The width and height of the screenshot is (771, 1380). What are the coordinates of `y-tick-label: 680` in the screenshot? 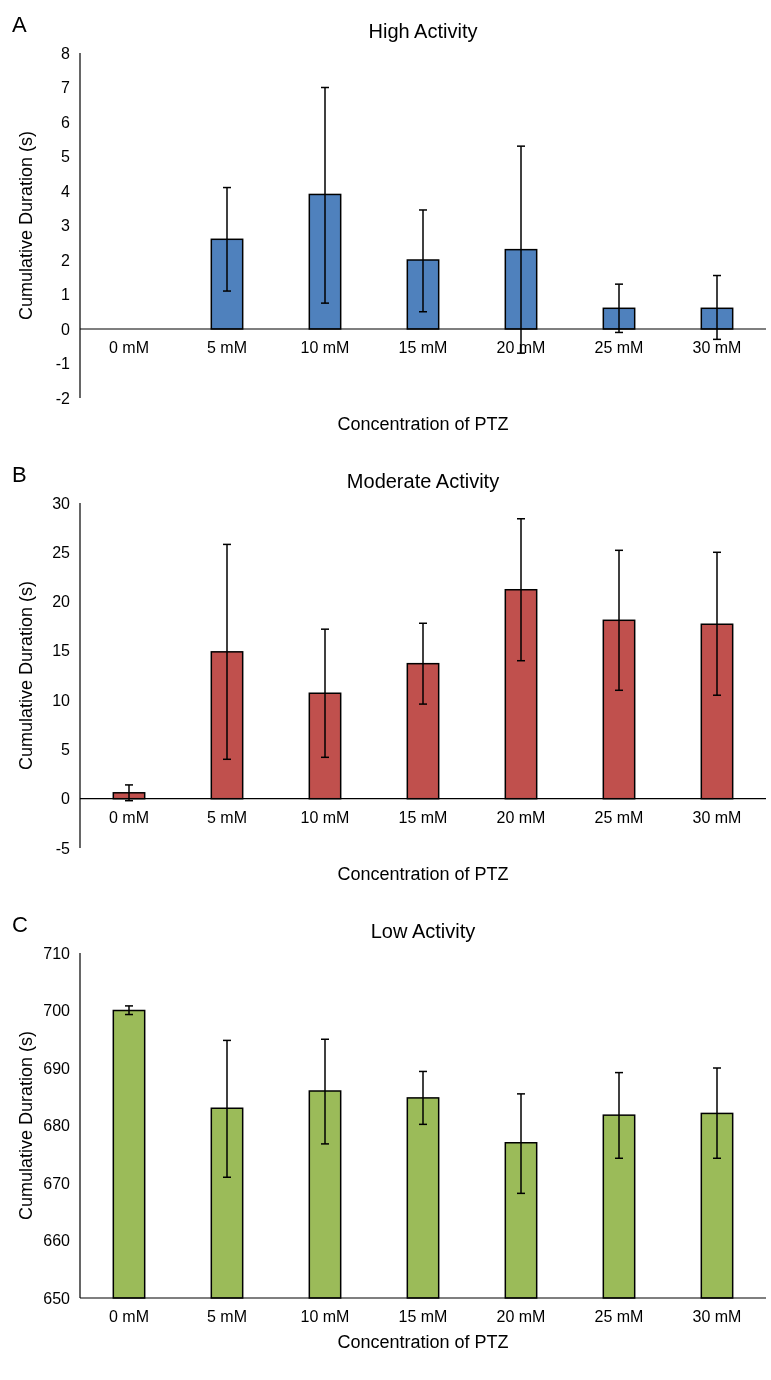 It's located at (57, 1126).